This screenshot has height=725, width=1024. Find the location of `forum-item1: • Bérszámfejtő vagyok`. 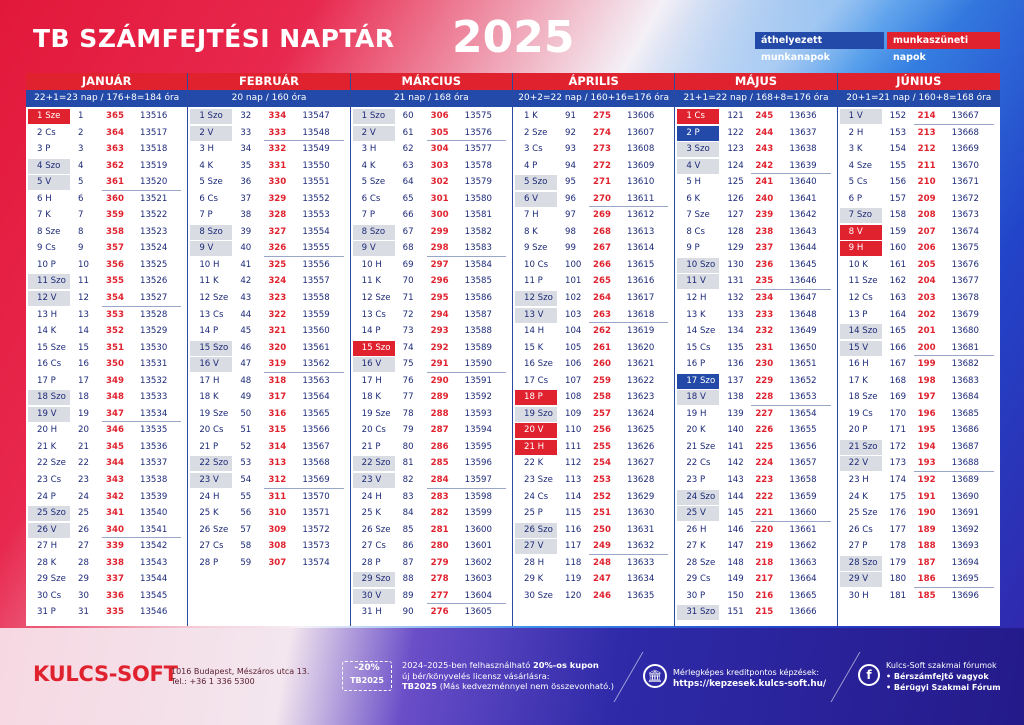

forum-item1: • Bérszámfejtő vagyok is located at coordinates (937, 676).